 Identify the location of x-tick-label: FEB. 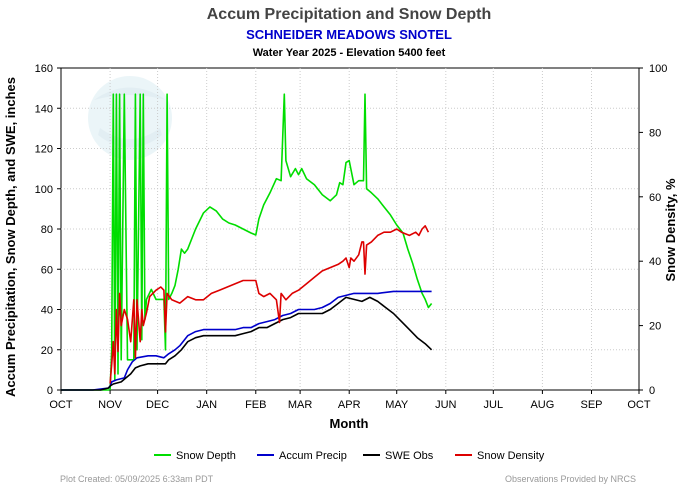
(255, 405).